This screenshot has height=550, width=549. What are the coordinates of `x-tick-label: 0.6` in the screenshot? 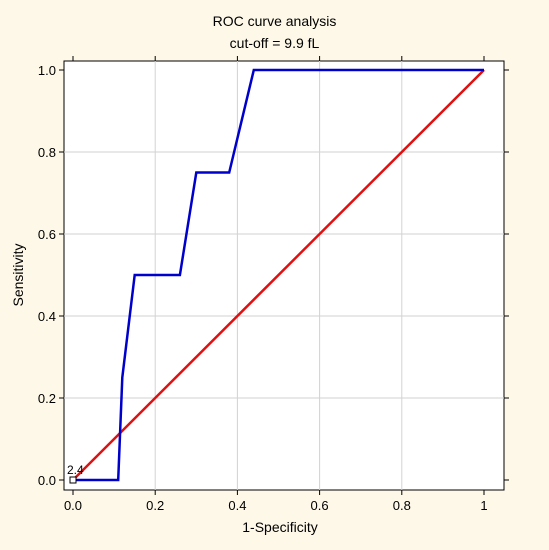 It's located at (320, 505).